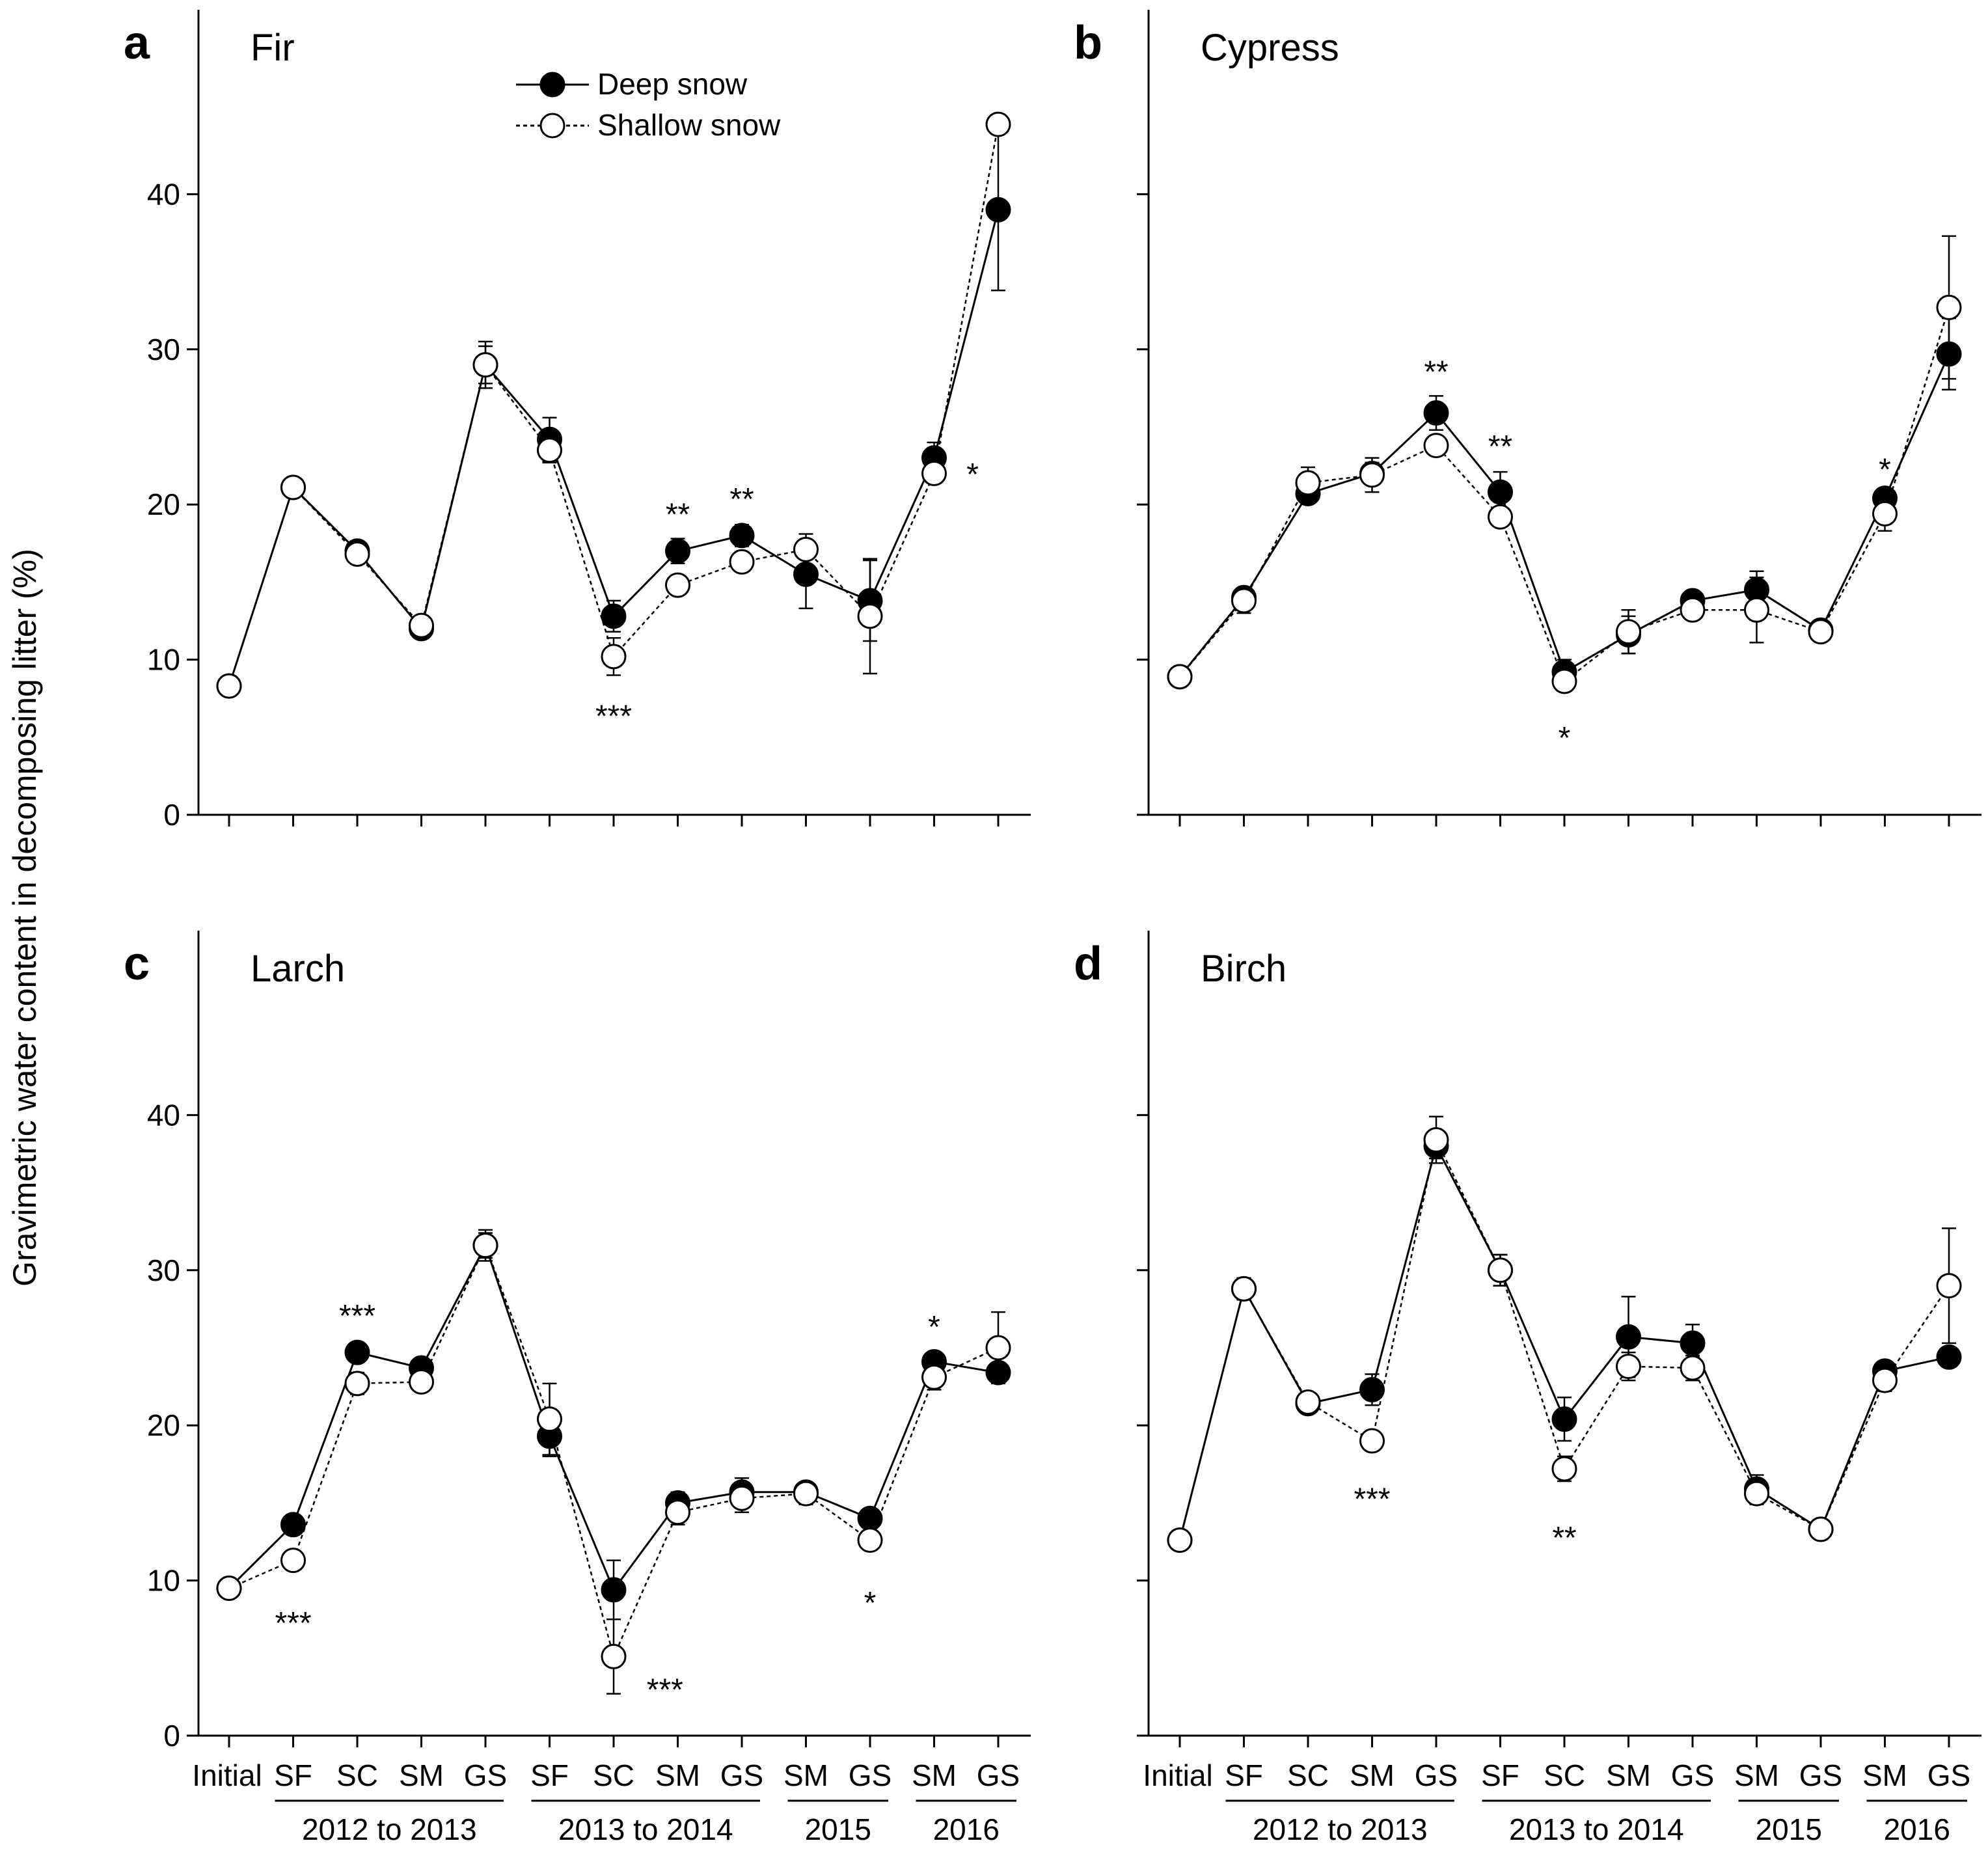  Describe the element at coordinates (1088, 964) in the screenshot. I see `panel-letter: d` at that location.